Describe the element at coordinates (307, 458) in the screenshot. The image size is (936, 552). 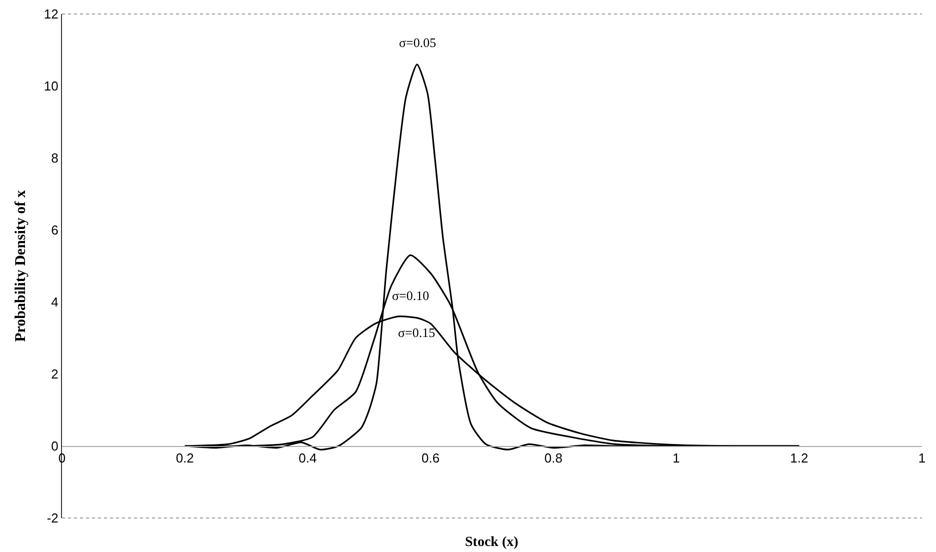
I see `x-tick-label: 0.4` at that location.